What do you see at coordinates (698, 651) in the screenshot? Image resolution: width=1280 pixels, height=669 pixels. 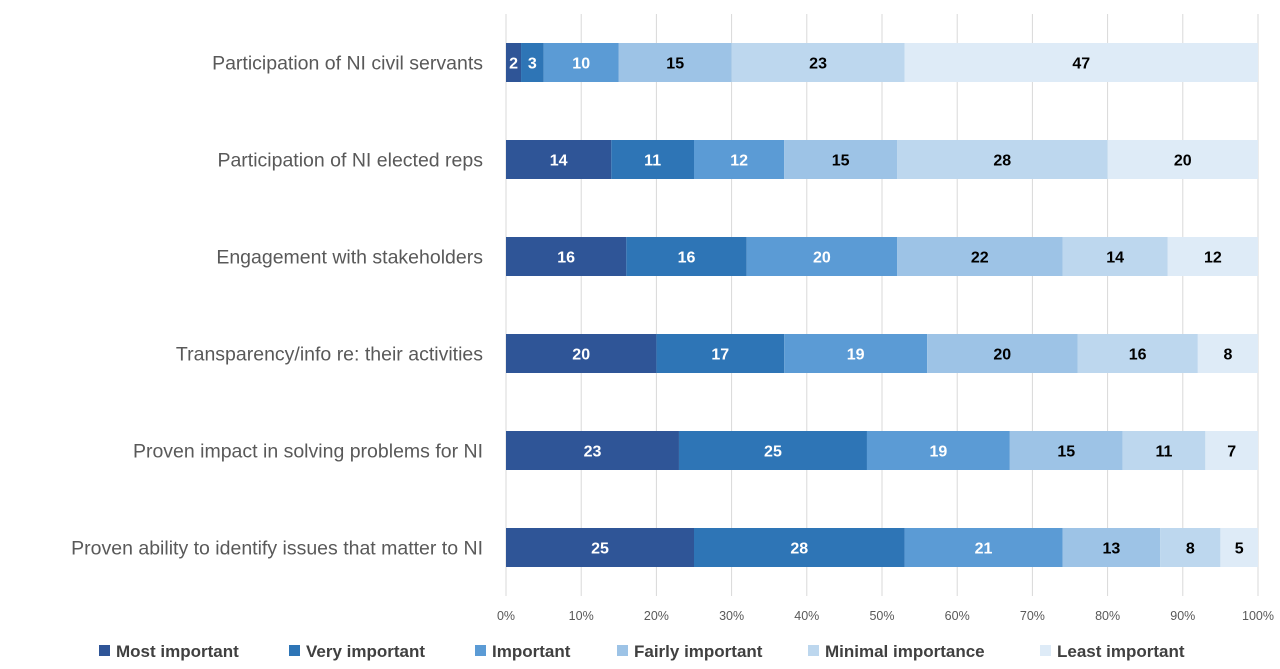 I see `legend-label: Fairly important` at bounding box center [698, 651].